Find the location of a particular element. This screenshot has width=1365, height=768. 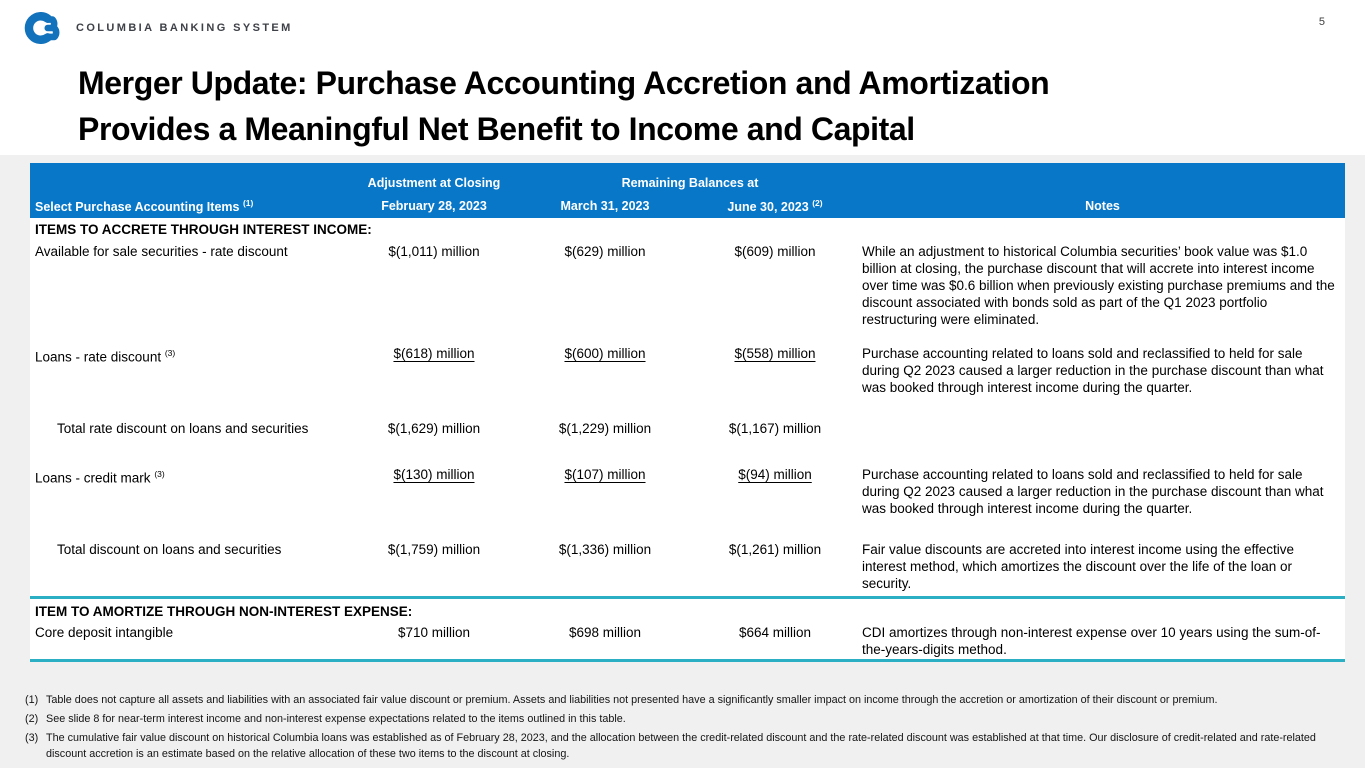

row-label: Core deposit intangible is located at coordinates (104, 632).